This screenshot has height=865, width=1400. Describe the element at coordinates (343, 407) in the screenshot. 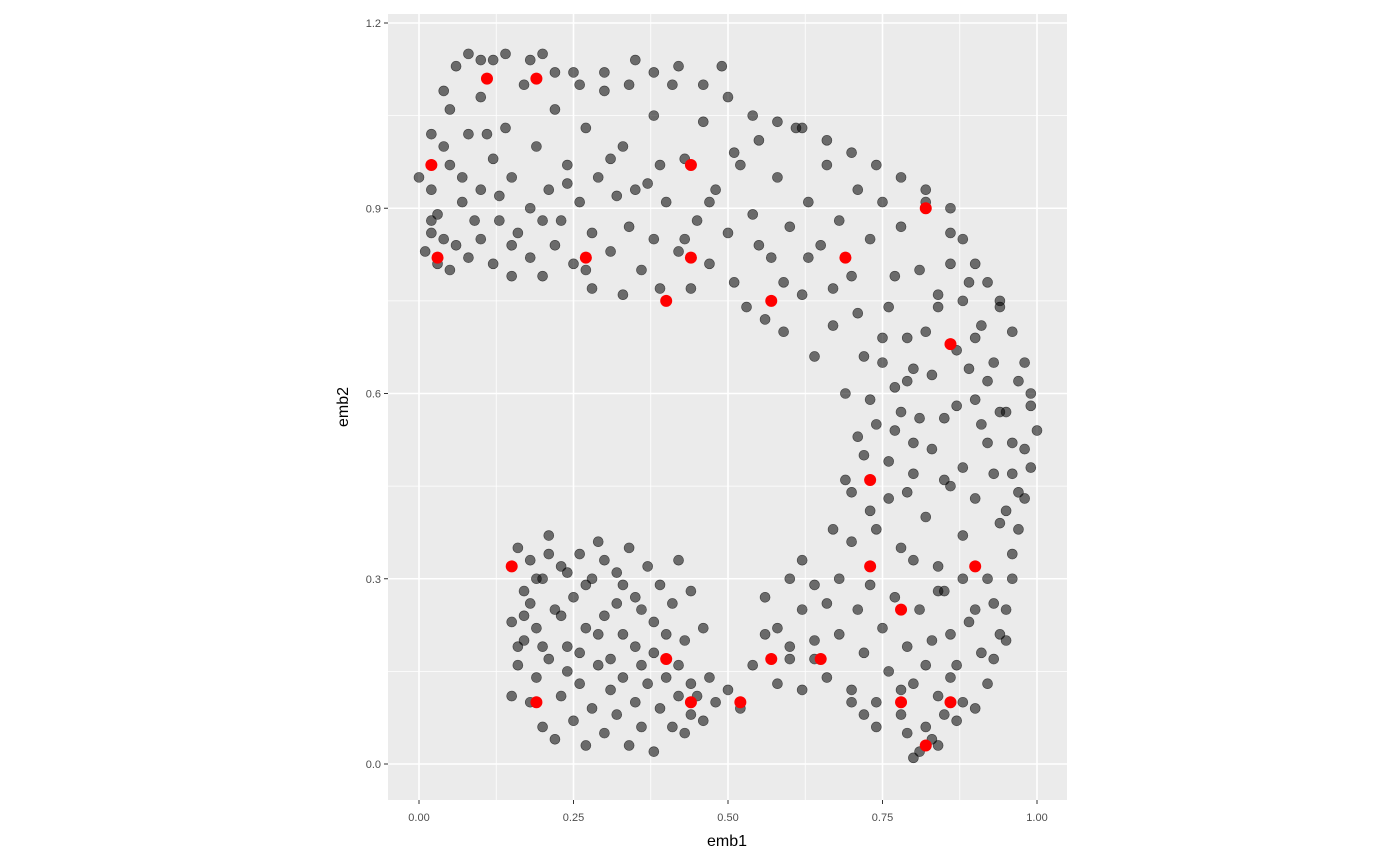

I see `y-axis-title: emb2` at that location.